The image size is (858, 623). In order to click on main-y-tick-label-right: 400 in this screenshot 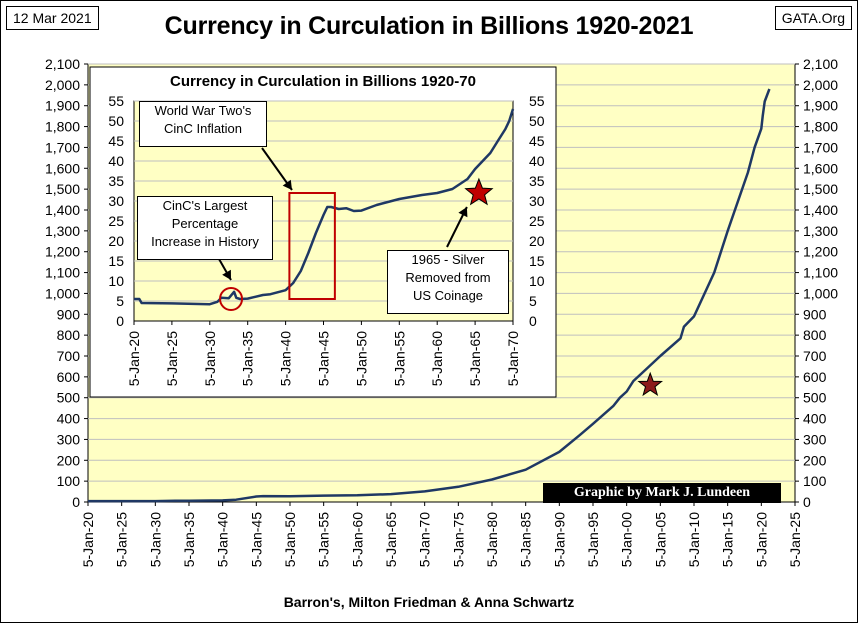, I will do `click(815, 419)`.